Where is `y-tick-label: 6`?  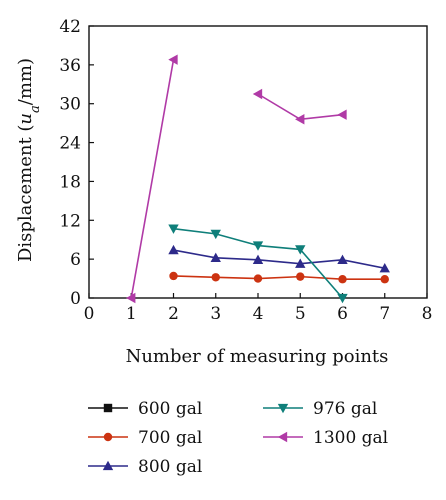
y-tick-label: 6 is located at coordinates (75, 260).